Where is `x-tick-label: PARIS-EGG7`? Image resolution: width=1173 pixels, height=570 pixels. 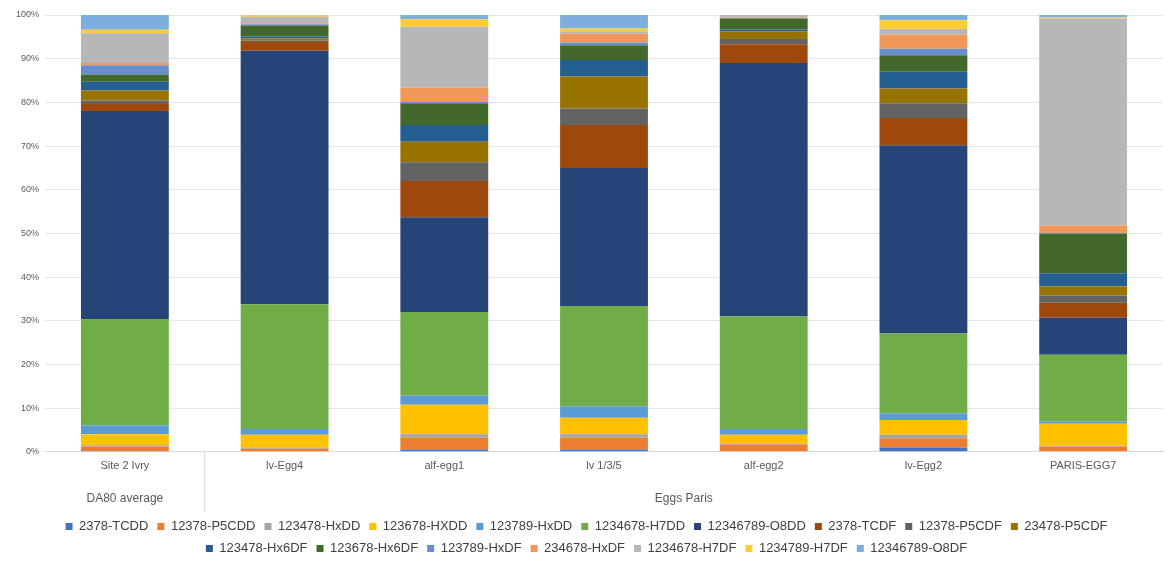
x-tick-label: PARIS-EGG7 is located at coordinates (1083, 465).